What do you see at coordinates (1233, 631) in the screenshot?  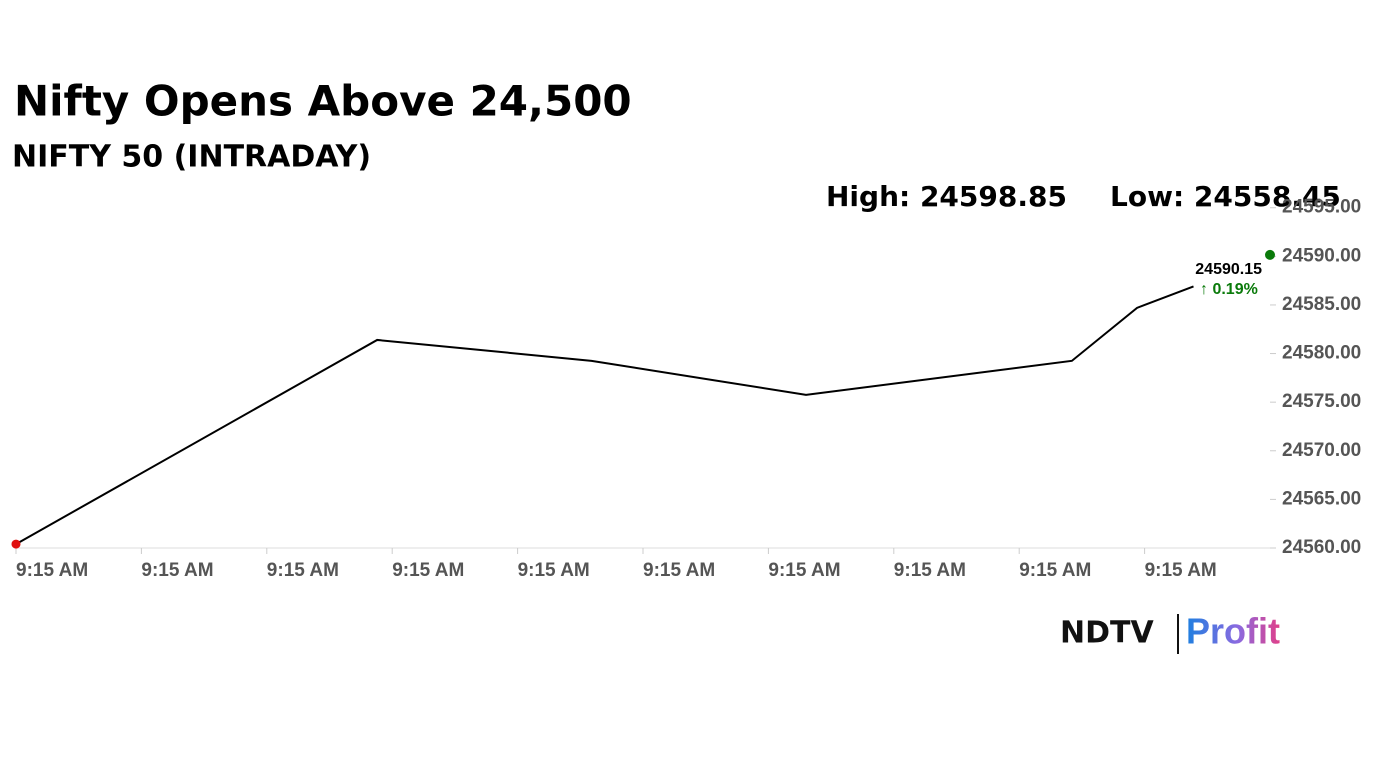 I see `brand-profit: Profit` at bounding box center [1233, 631].